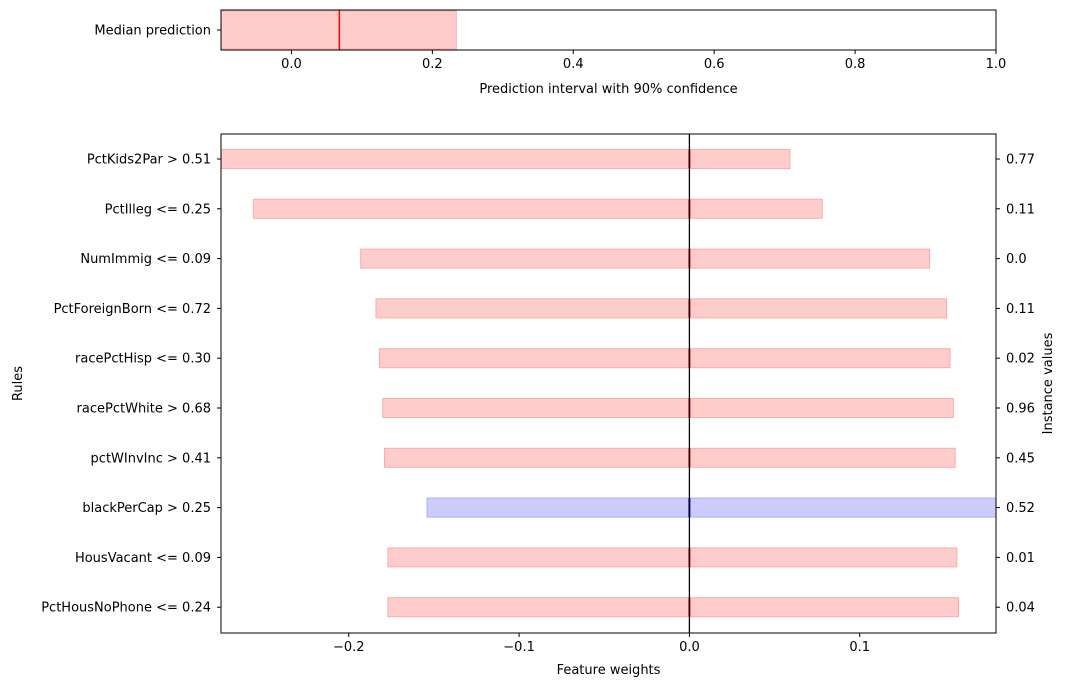  Describe the element at coordinates (143, 359) in the screenshot. I see `rule-label: racePctHisp <= 0.30` at that location.